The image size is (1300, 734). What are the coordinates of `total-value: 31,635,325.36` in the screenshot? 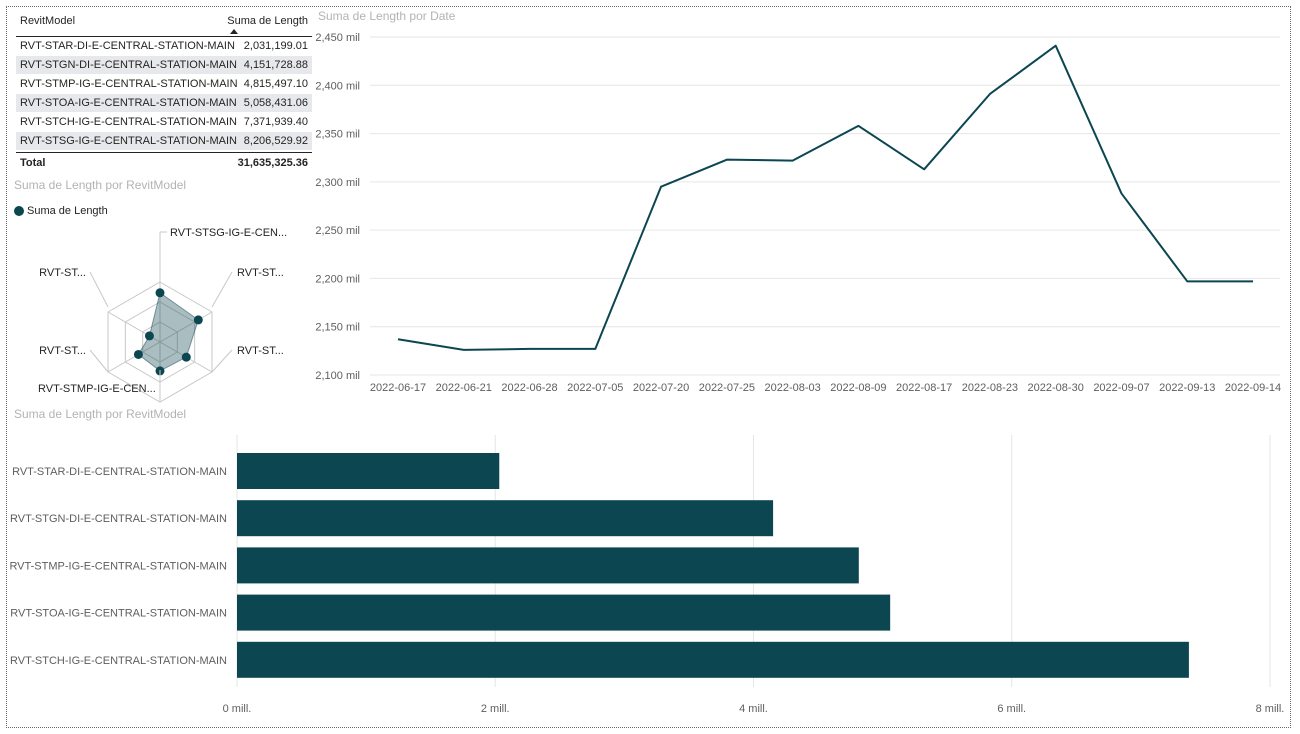 It's located at (272, 163).